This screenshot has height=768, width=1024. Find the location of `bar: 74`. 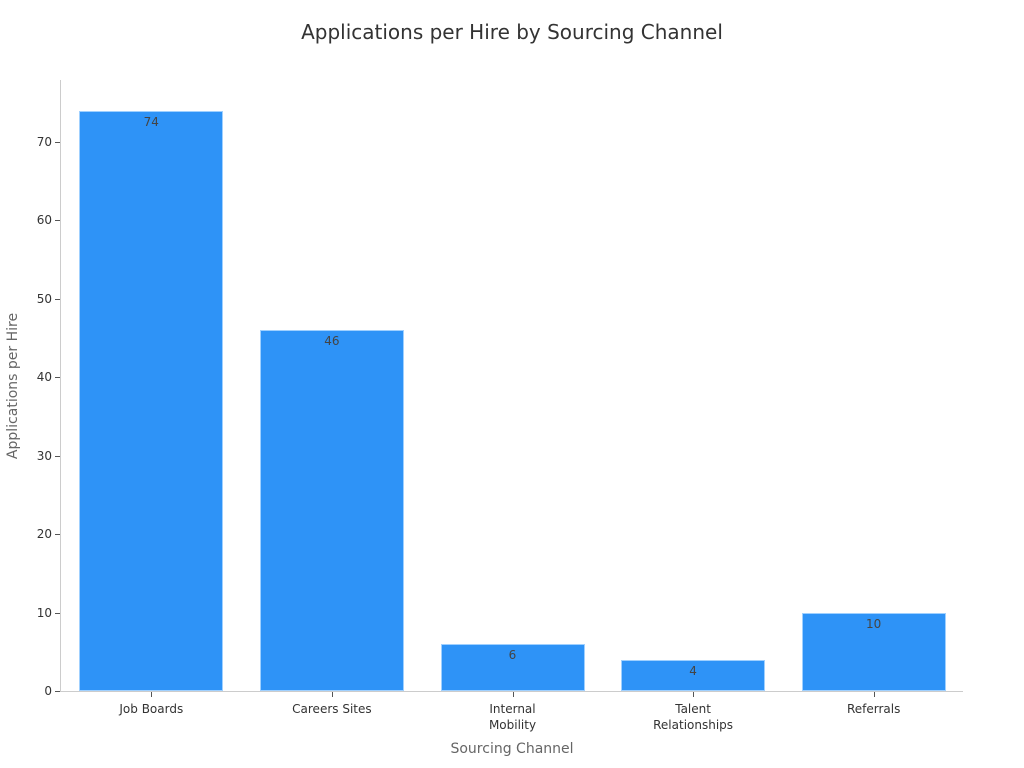

bar: 74 is located at coordinates (151, 400).